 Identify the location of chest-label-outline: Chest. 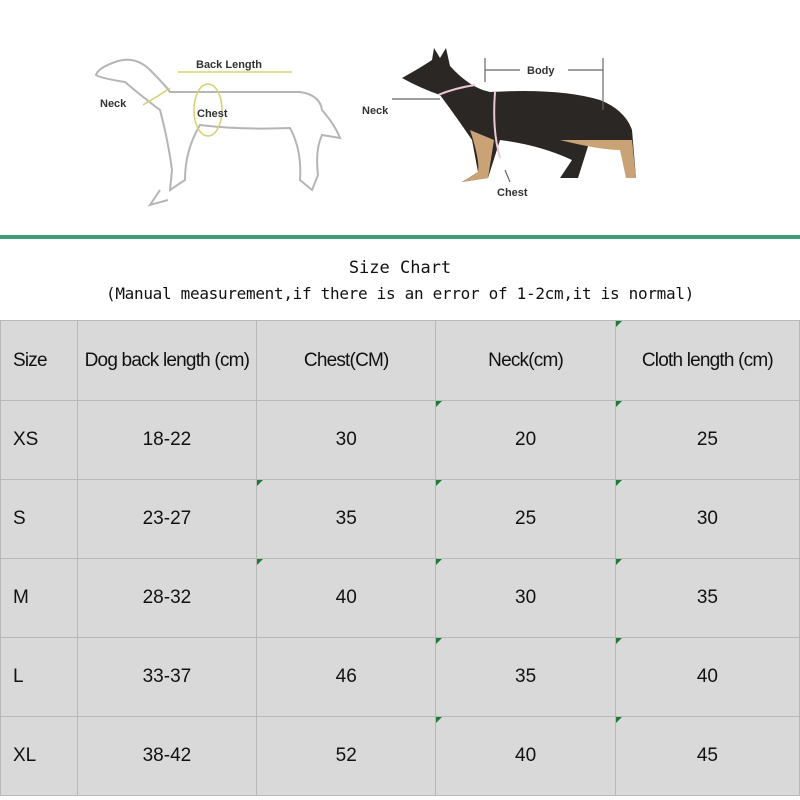
(212, 114).